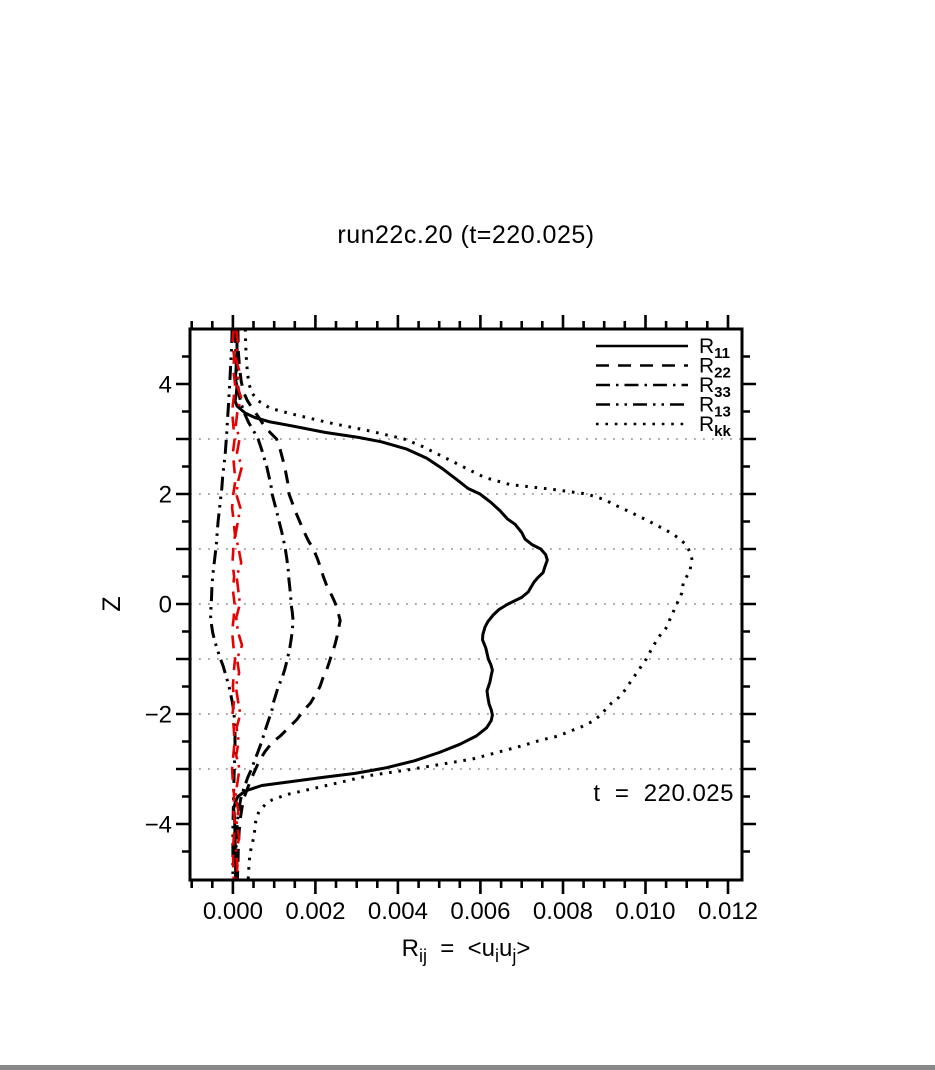 This screenshot has width=935, height=1070. I want to click on time-annotation: t = 220.025, so click(663, 793).